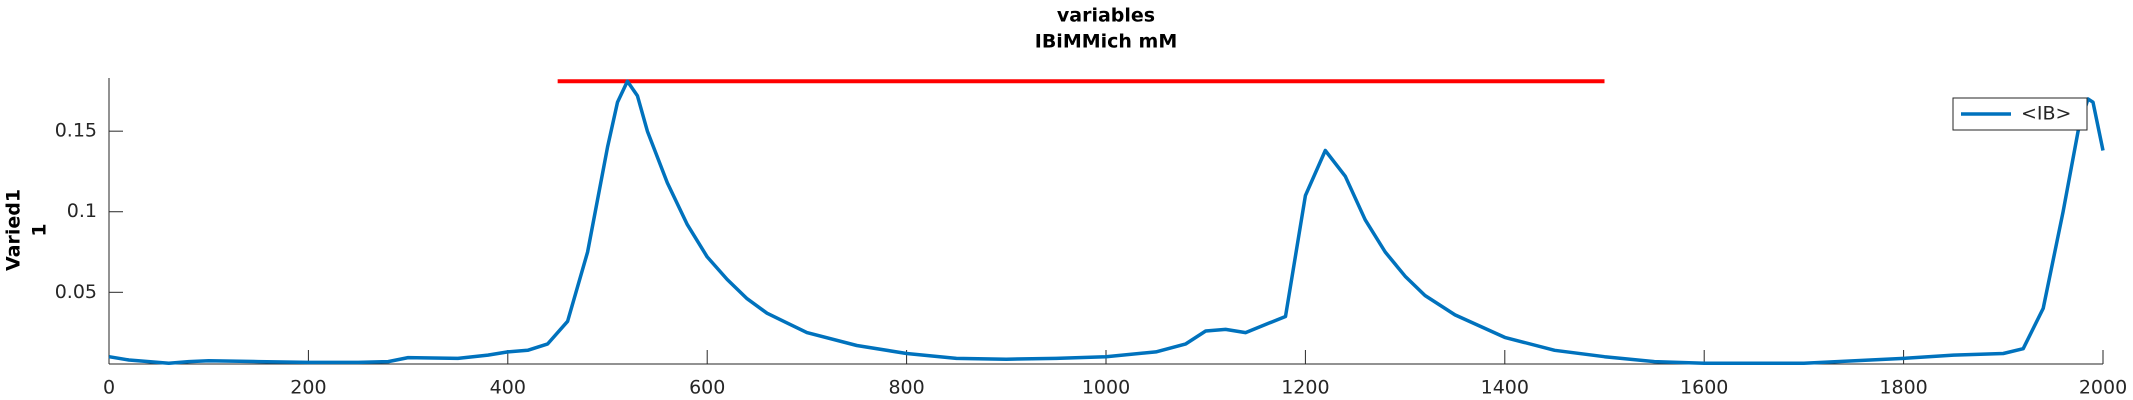  Describe the element at coordinates (40, 229) in the screenshot. I see `y-axis-label: 1` at that location.